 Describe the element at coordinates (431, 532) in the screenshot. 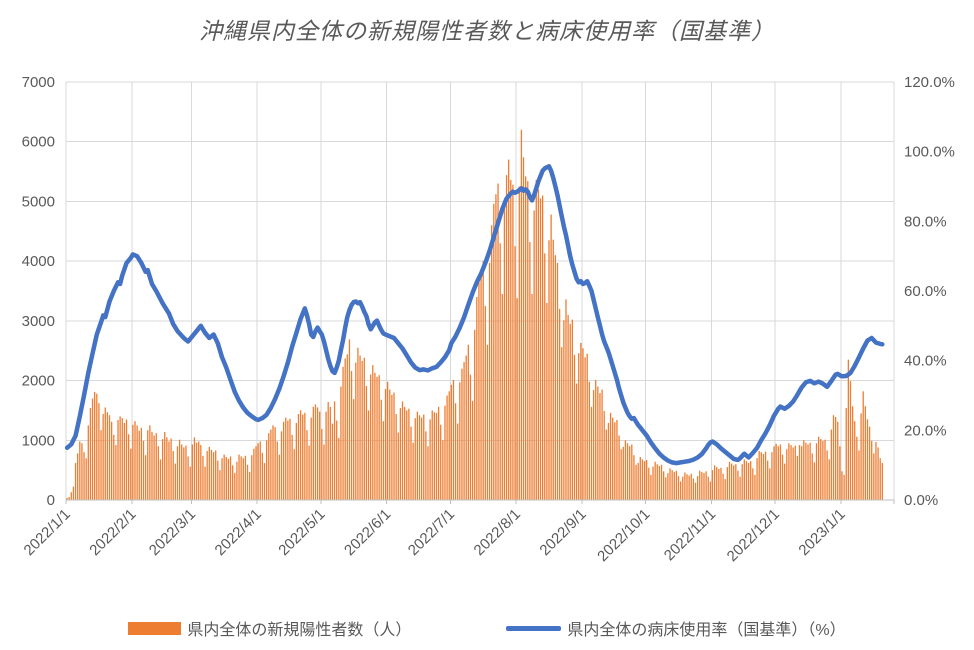

I see `x-axis-label: 2022/7/1` at that location.